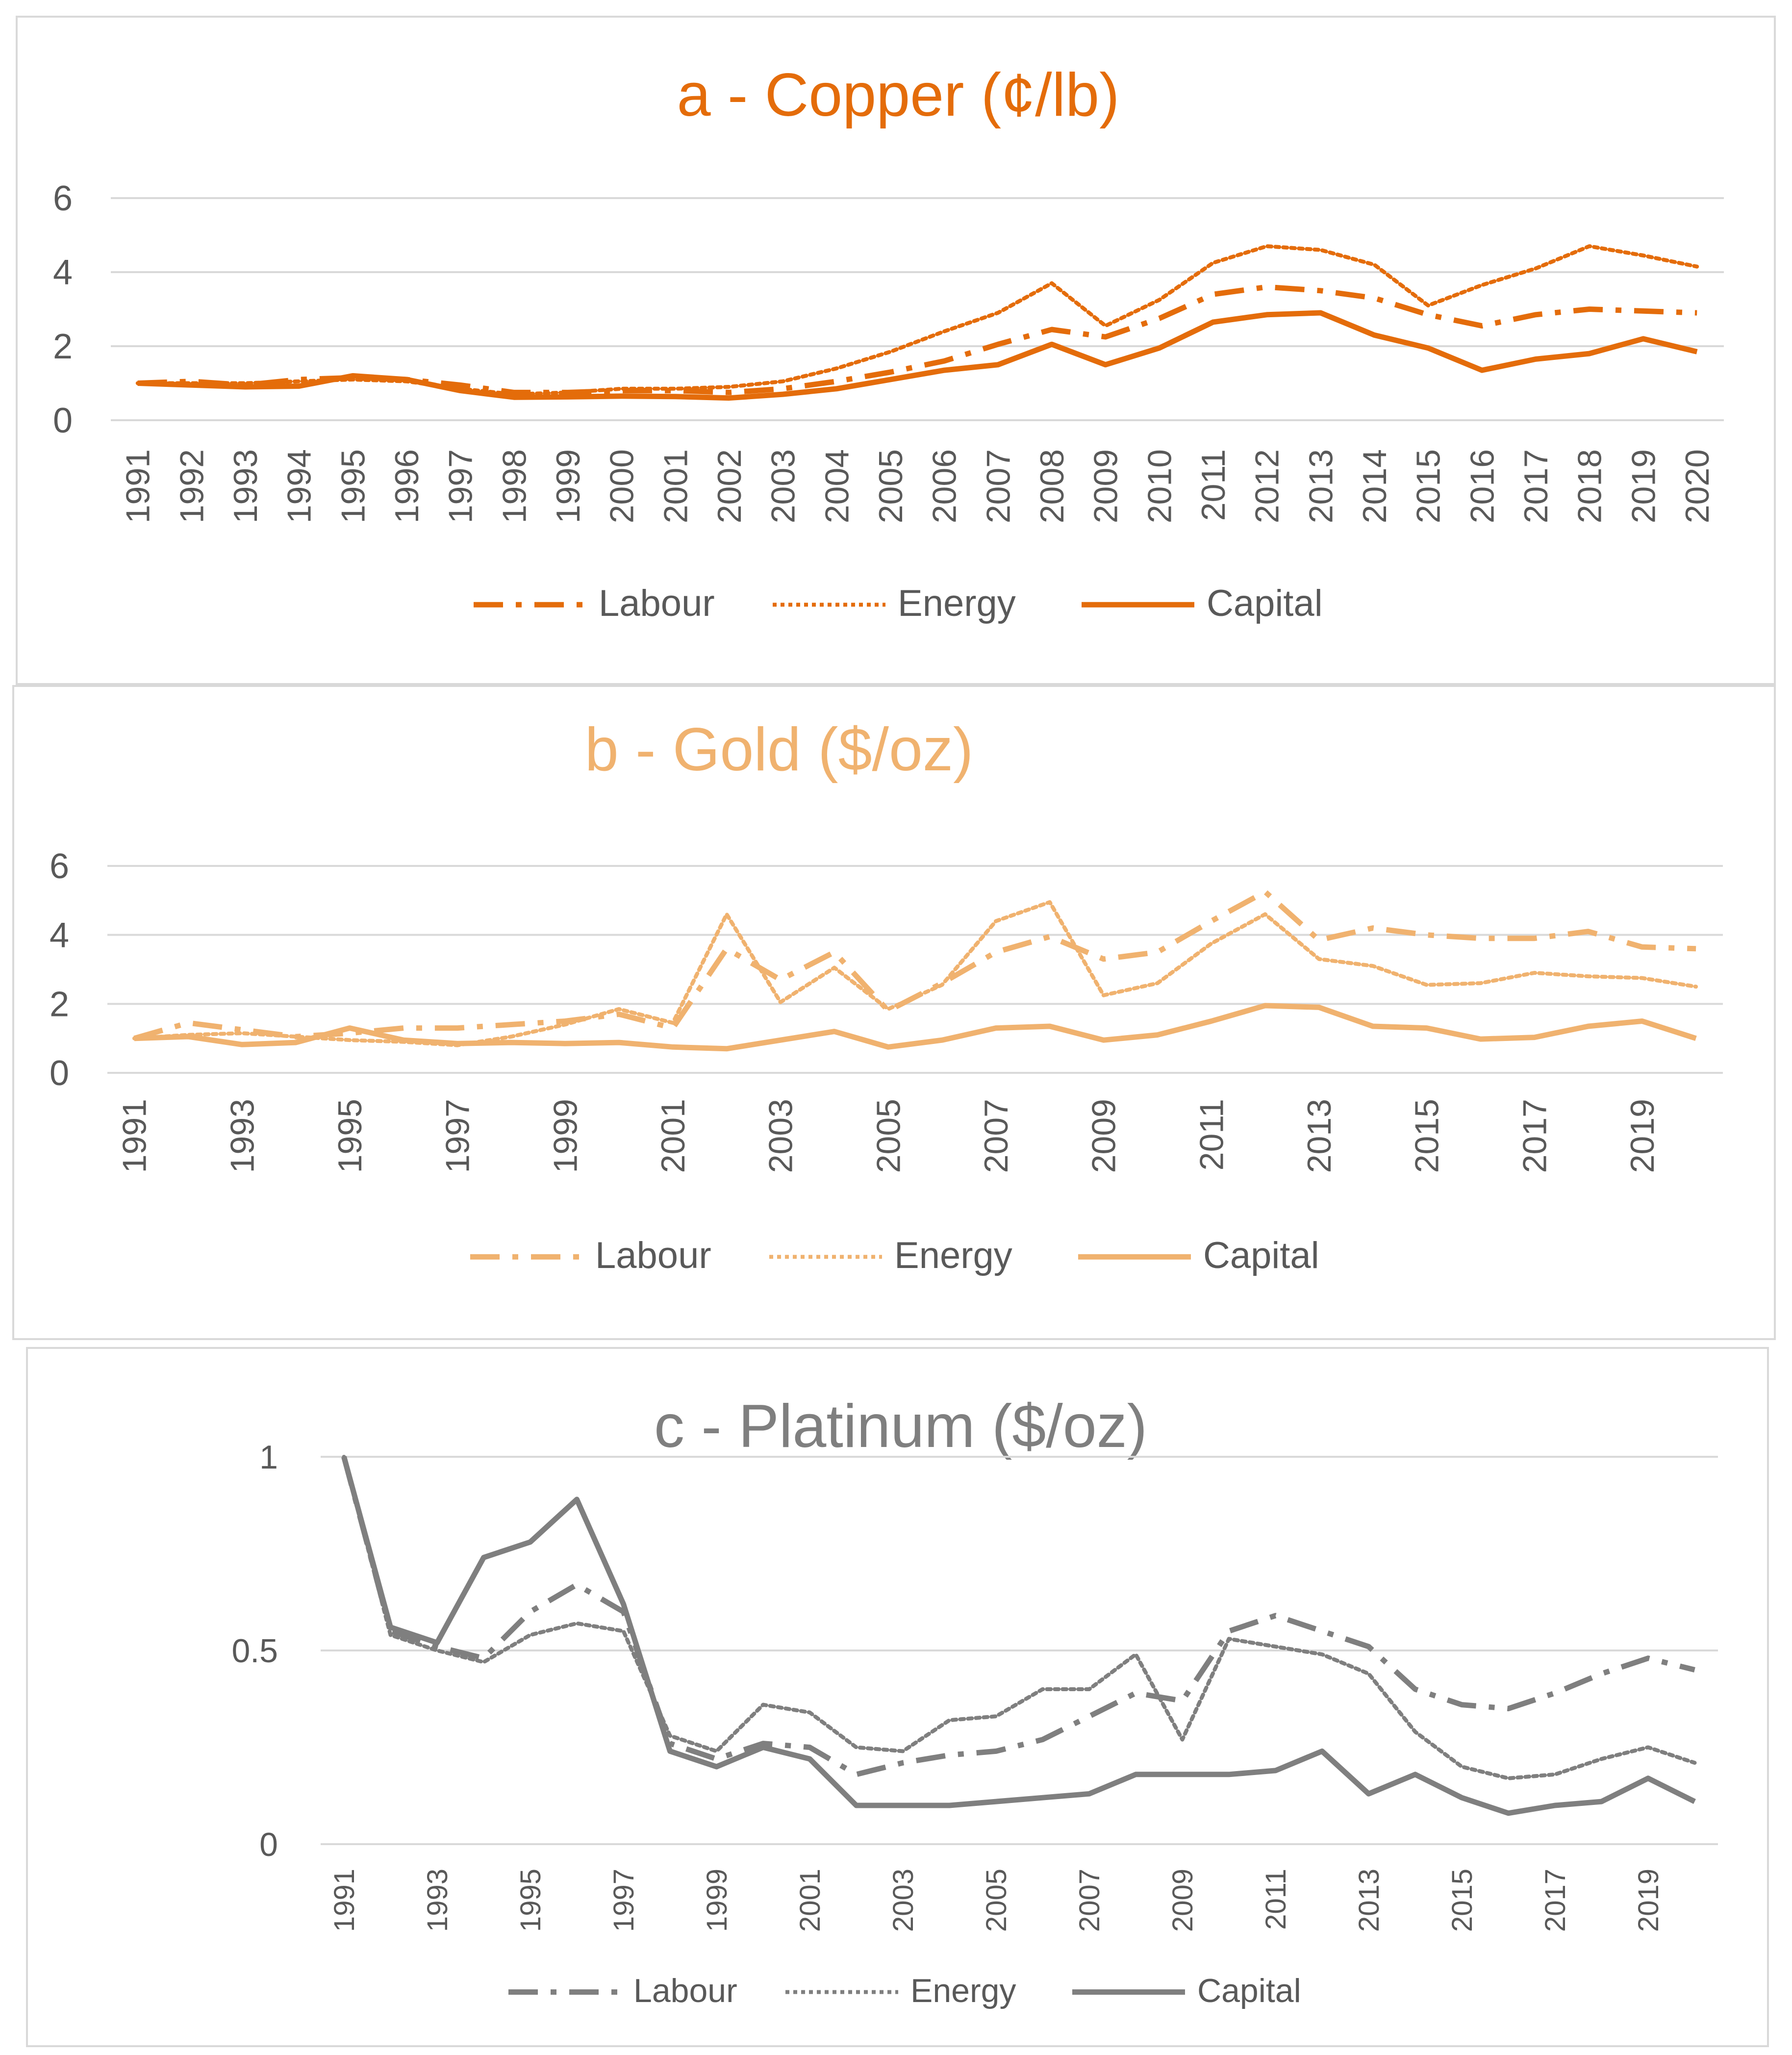 The height and width of the screenshot is (2055, 1792). Describe the element at coordinates (898, 95) in the screenshot. I see `chart-title-copper: a - Copper (¢/lb)` at that location.